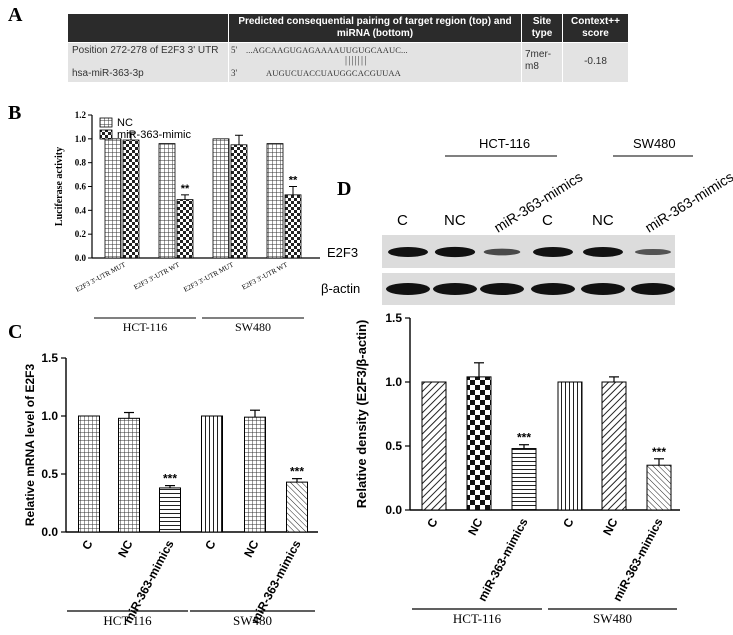  I want to click on row-label-target: Position 272-278 of E2F3 3' UTR, so click(145, 50).